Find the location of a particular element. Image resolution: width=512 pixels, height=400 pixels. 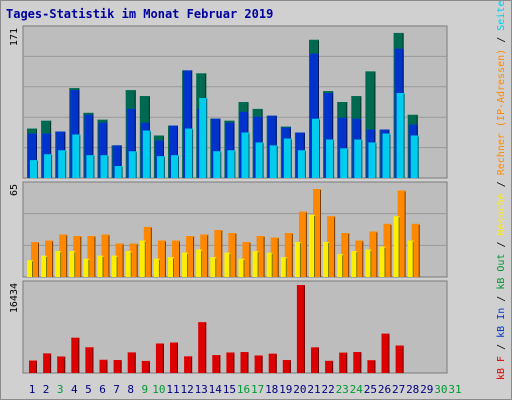

bar-anfragen-day-4-top is located at coordinates (74, 89).